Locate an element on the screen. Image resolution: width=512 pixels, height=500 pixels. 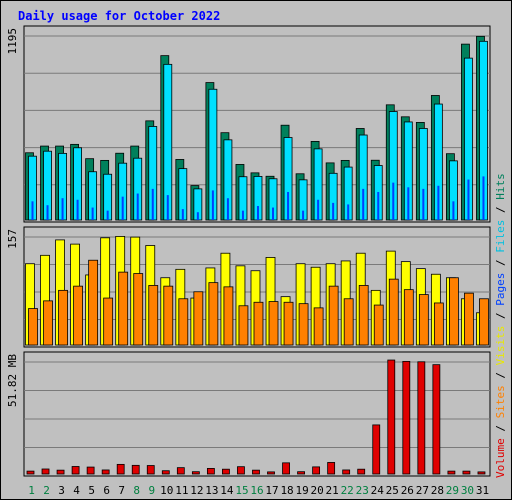
day-label-27: 27 is located at coordinates (422, 490).